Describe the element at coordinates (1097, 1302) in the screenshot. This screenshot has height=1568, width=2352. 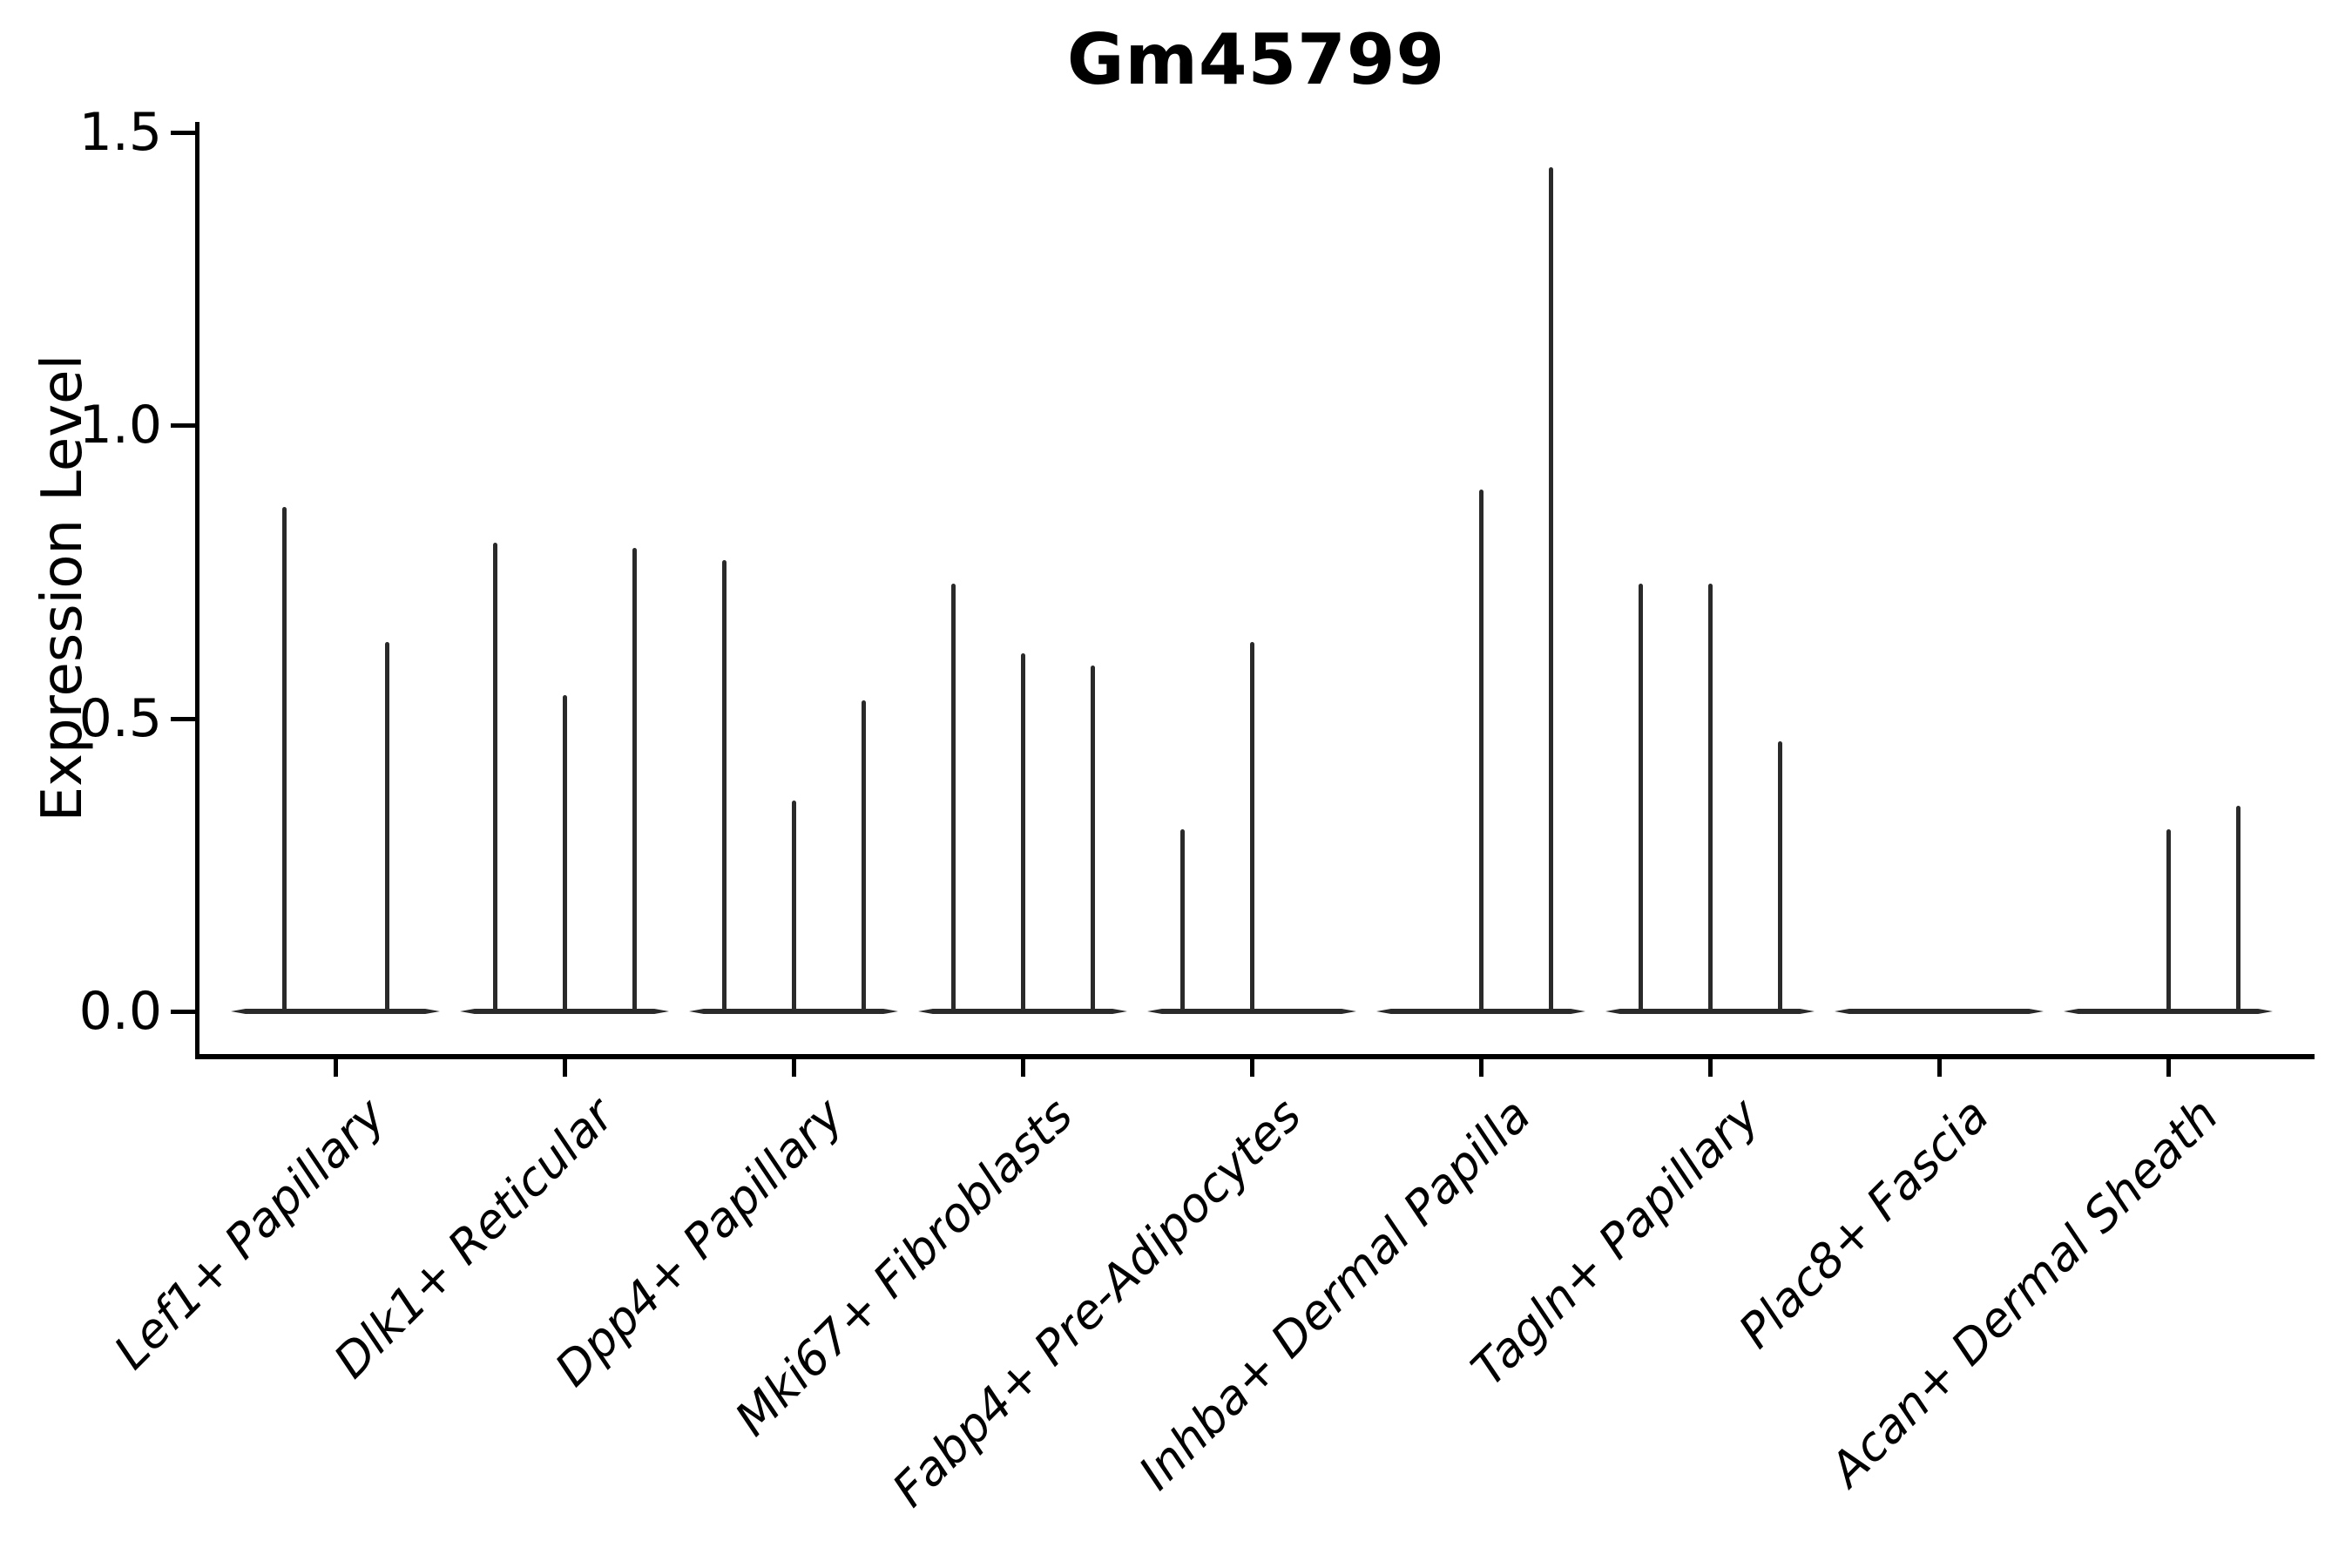
I see `x-tick-label: Fabp4+ Pre-Adipocytes` at that location.